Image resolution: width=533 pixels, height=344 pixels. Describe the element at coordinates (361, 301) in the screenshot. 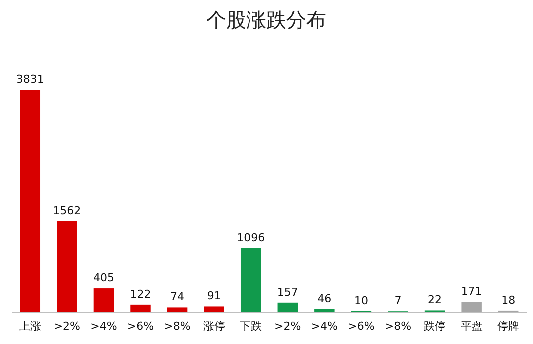

I see `data-label: 10` at that location.